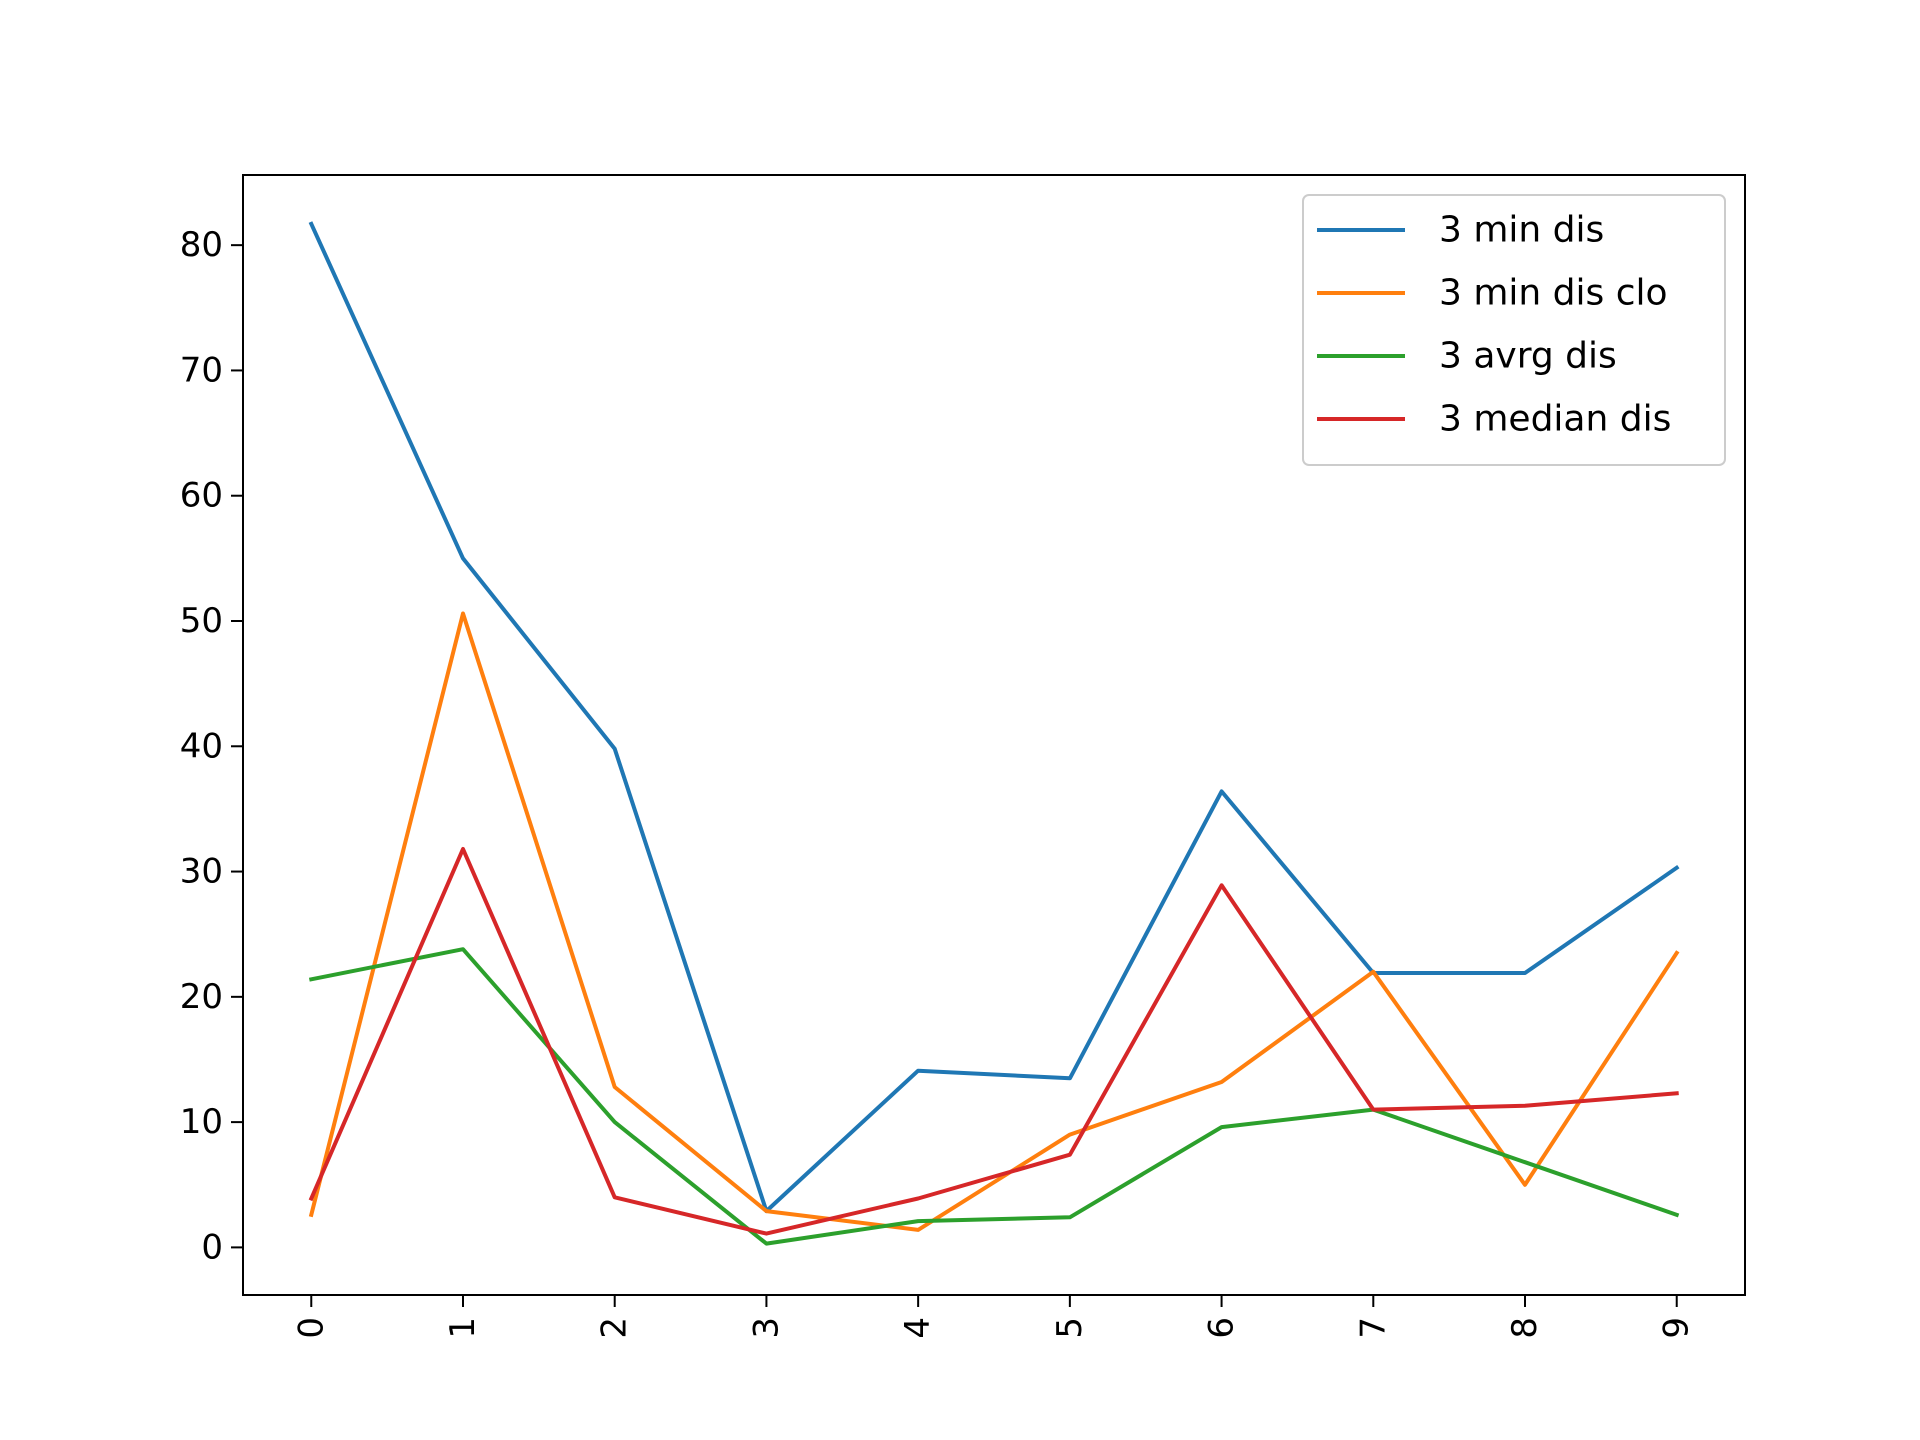 The height and width of the screenshot is (1440, 1920). I want to click on x-tick-label: 9, so click(1677, 1328).